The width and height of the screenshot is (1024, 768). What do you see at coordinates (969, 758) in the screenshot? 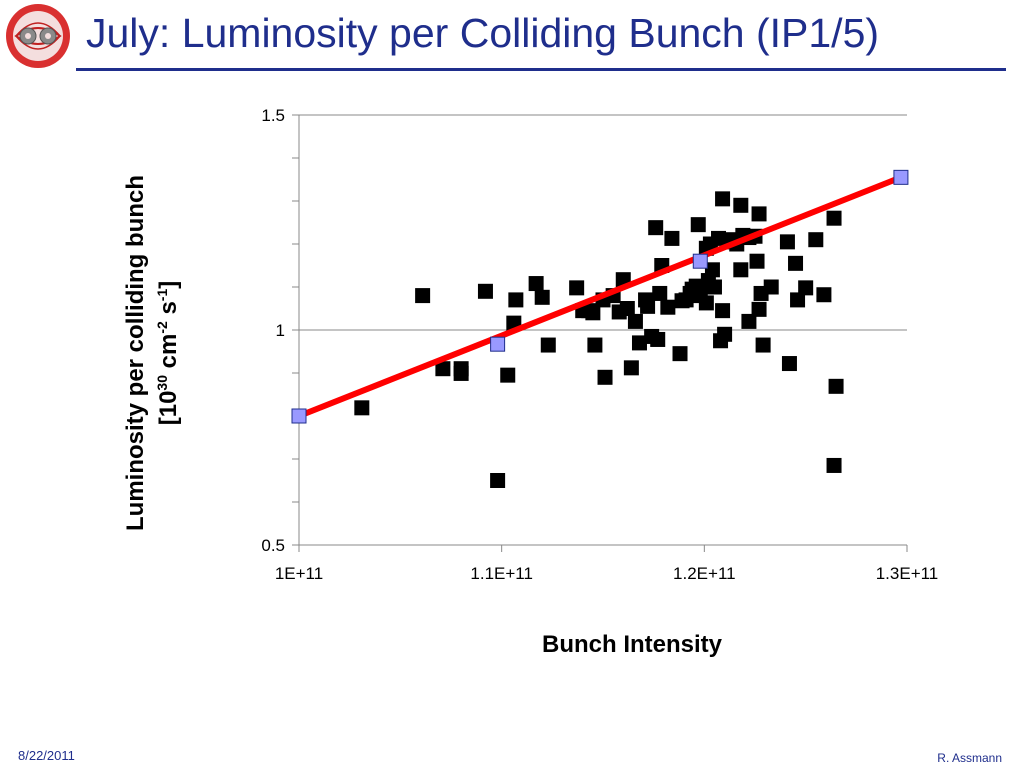
I see `footer-author: R. Assmann` at bounding box center [969, 758].